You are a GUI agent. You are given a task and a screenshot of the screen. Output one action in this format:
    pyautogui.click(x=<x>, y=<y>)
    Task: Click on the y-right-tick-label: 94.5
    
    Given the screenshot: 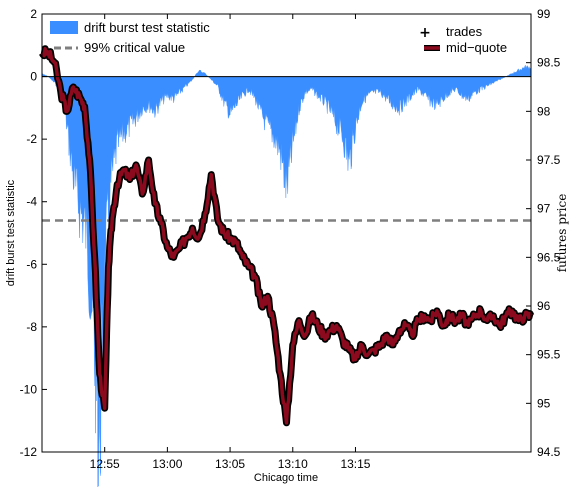 What is the action you would take?
    pyautogui.click(x=549, y=452)
    